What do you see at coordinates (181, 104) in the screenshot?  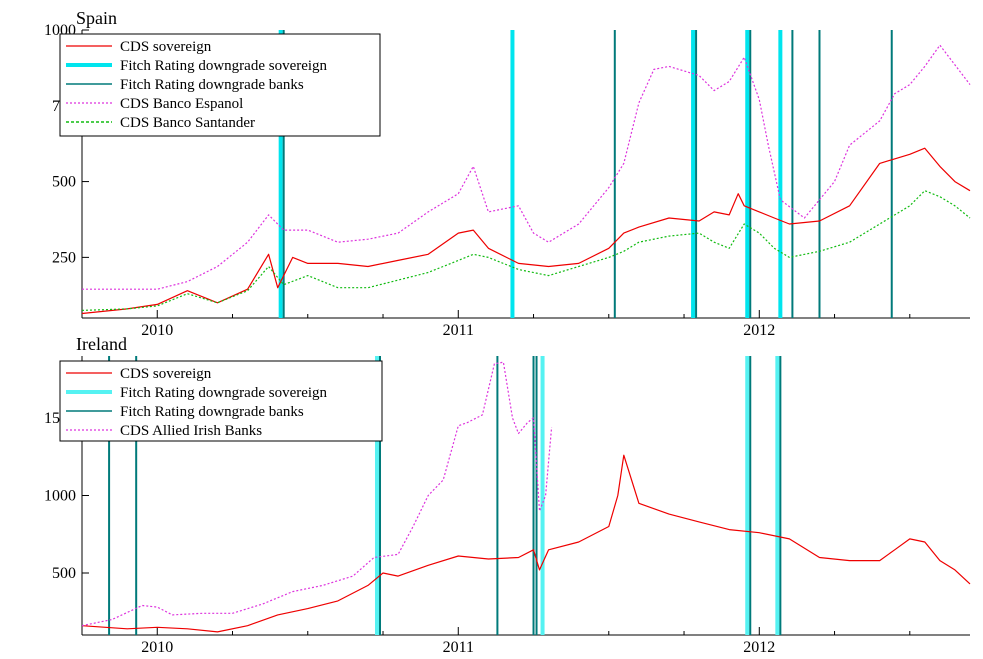 I see `legend-label: CDS Banco Espanol` at bounding box center [181, 104].